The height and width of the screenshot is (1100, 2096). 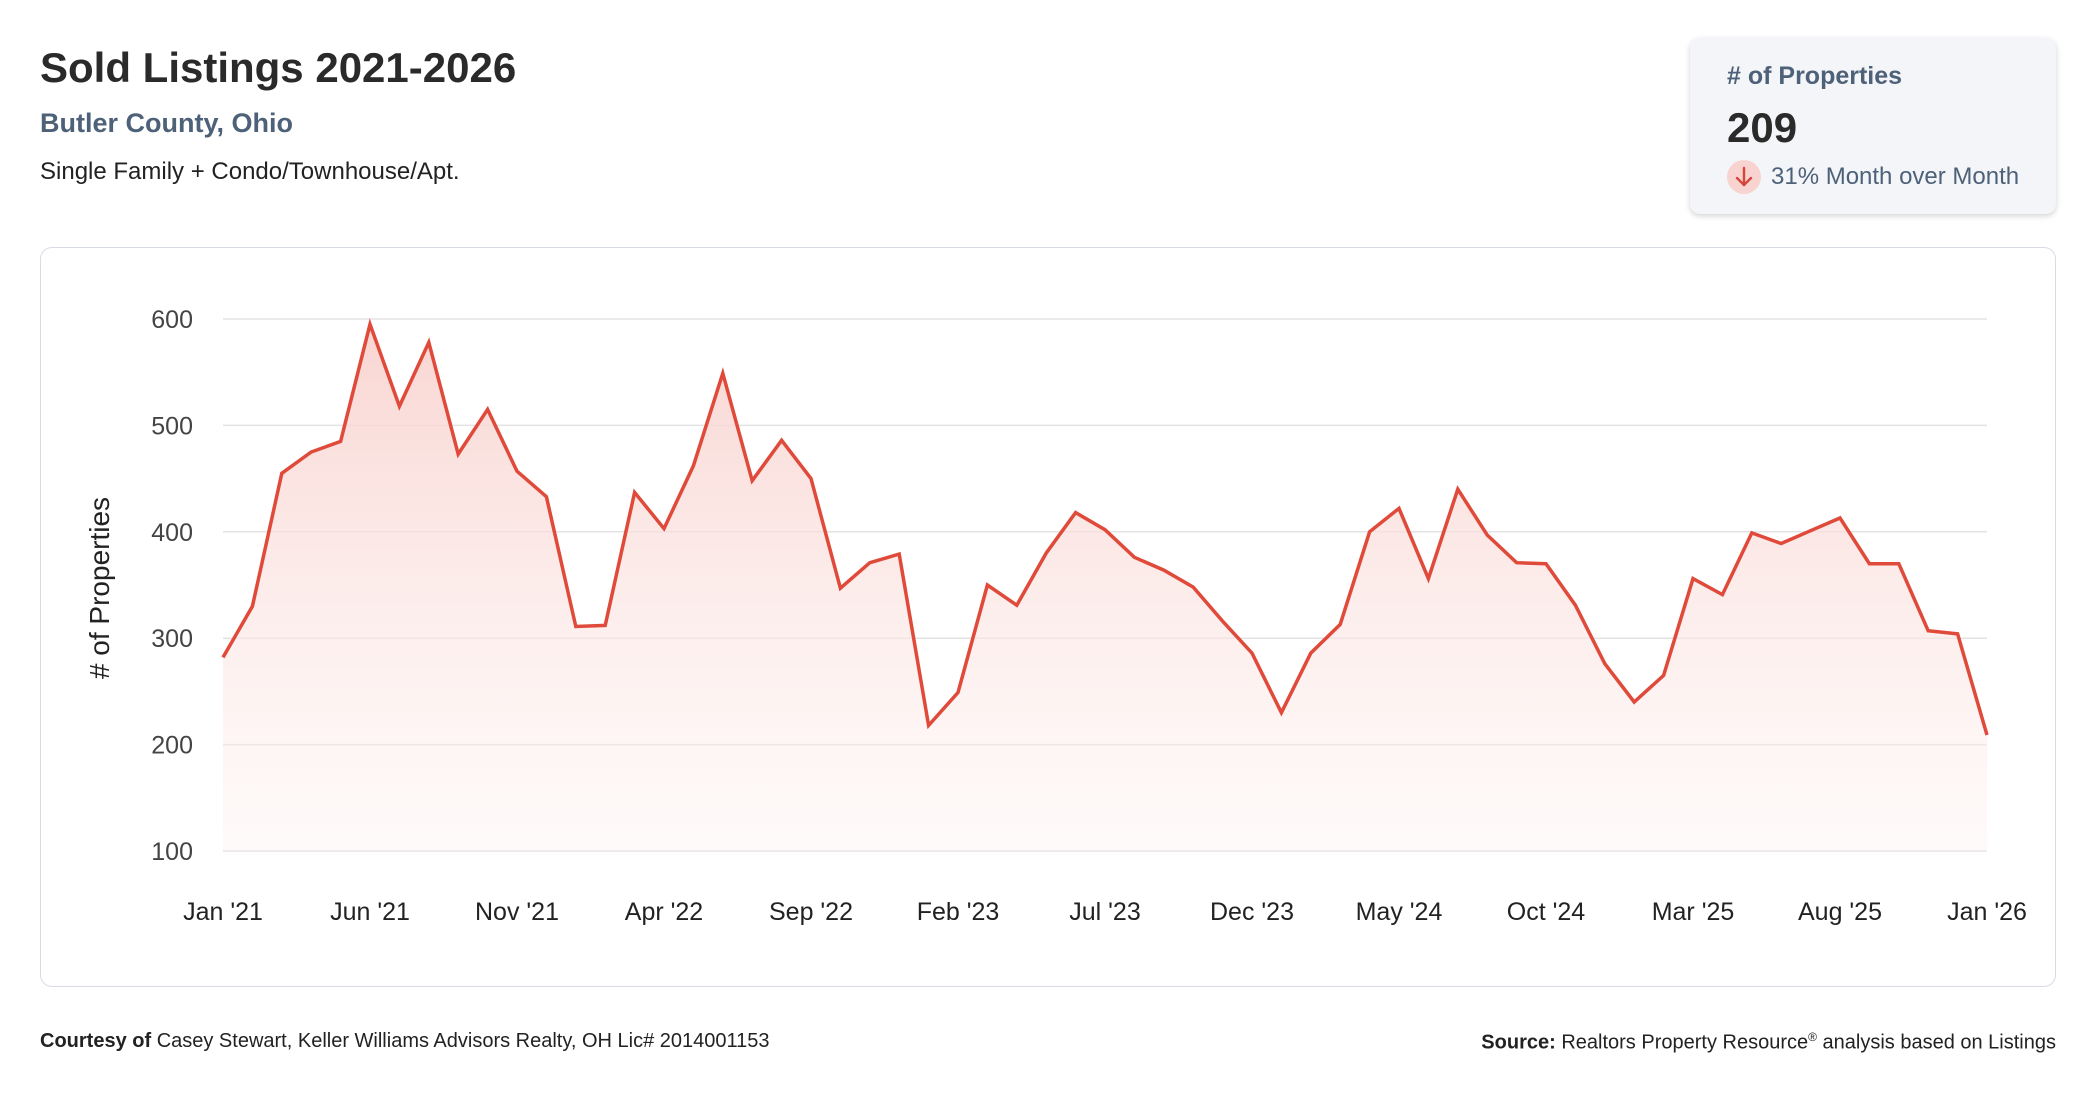 I want to click on location-subtitle: Butler County, Ohio, so click(x=166, y=123).